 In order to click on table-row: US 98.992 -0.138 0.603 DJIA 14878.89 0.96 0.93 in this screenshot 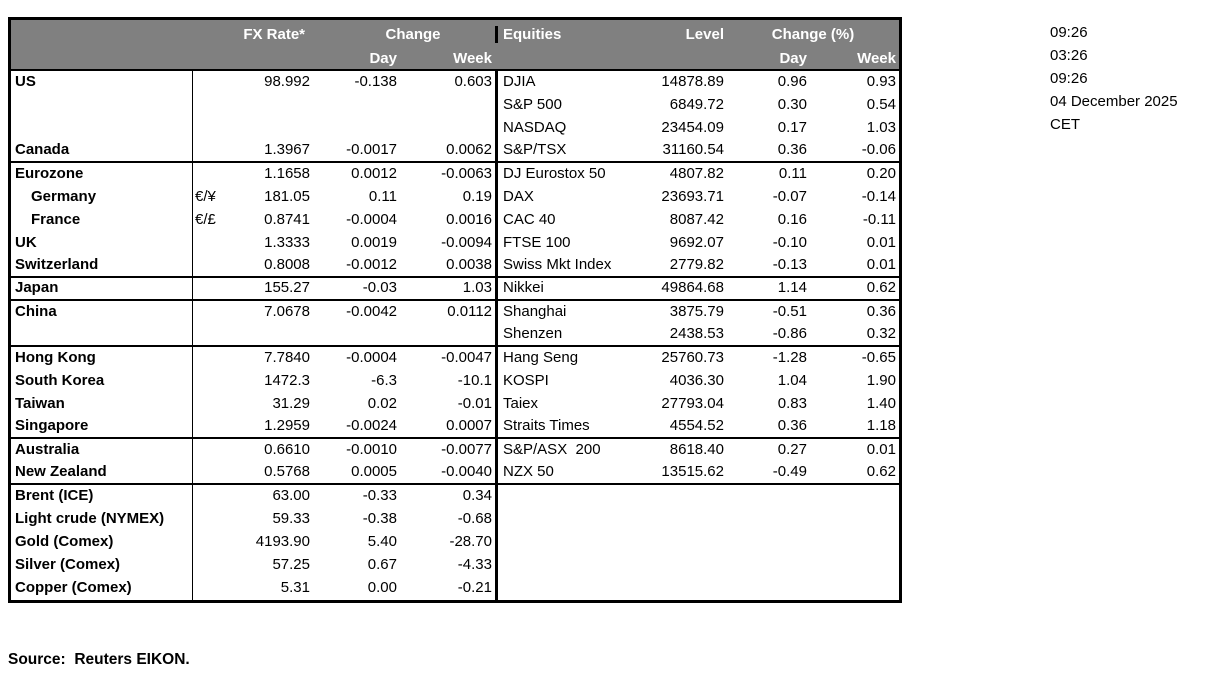, I will do `click(455, 82)`.